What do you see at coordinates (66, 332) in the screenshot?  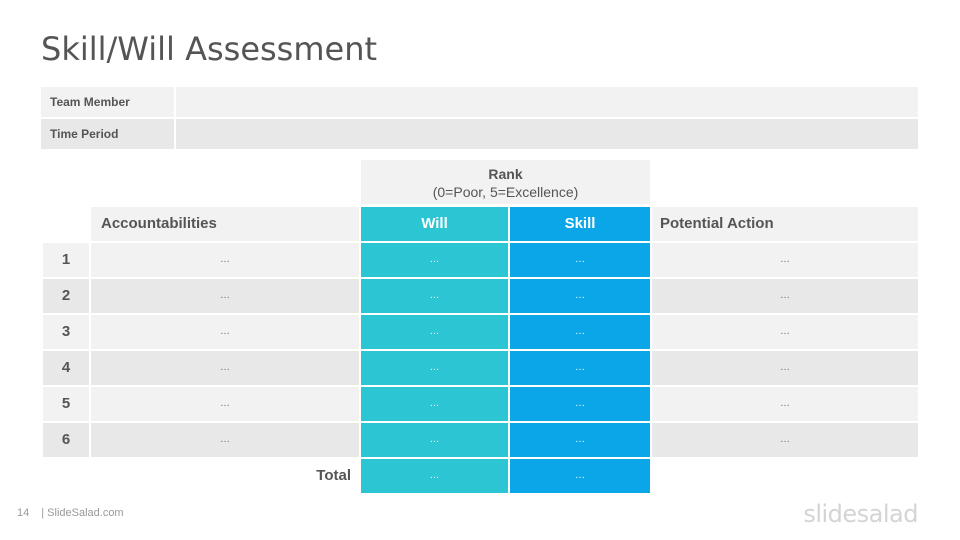 I see `row-number: 3` at bounding box center [66, 332].